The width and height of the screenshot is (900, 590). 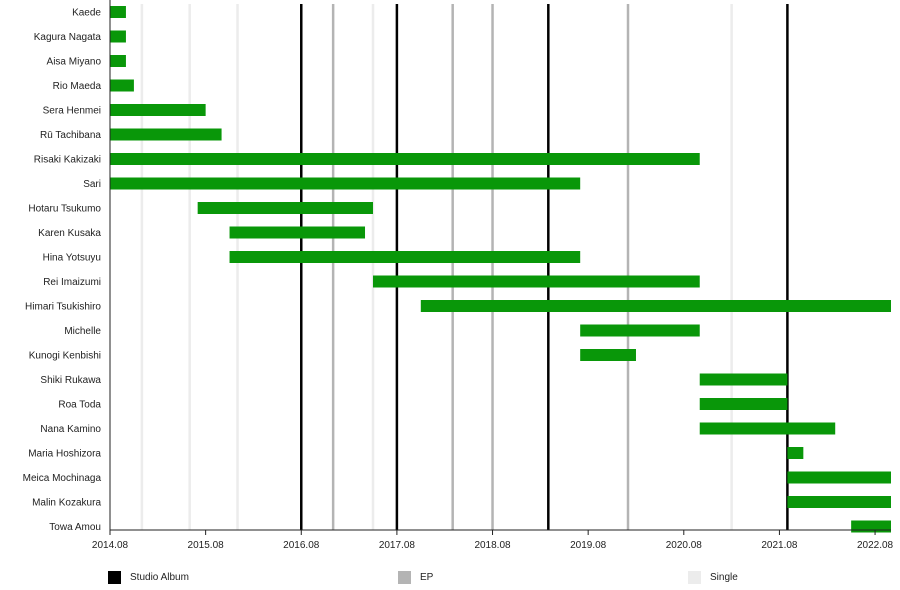 What do you see at coordinates (63, 307) in the screenshot?
I see `member-label: Himari Tsukishiro` at bounding box center [63, 307].